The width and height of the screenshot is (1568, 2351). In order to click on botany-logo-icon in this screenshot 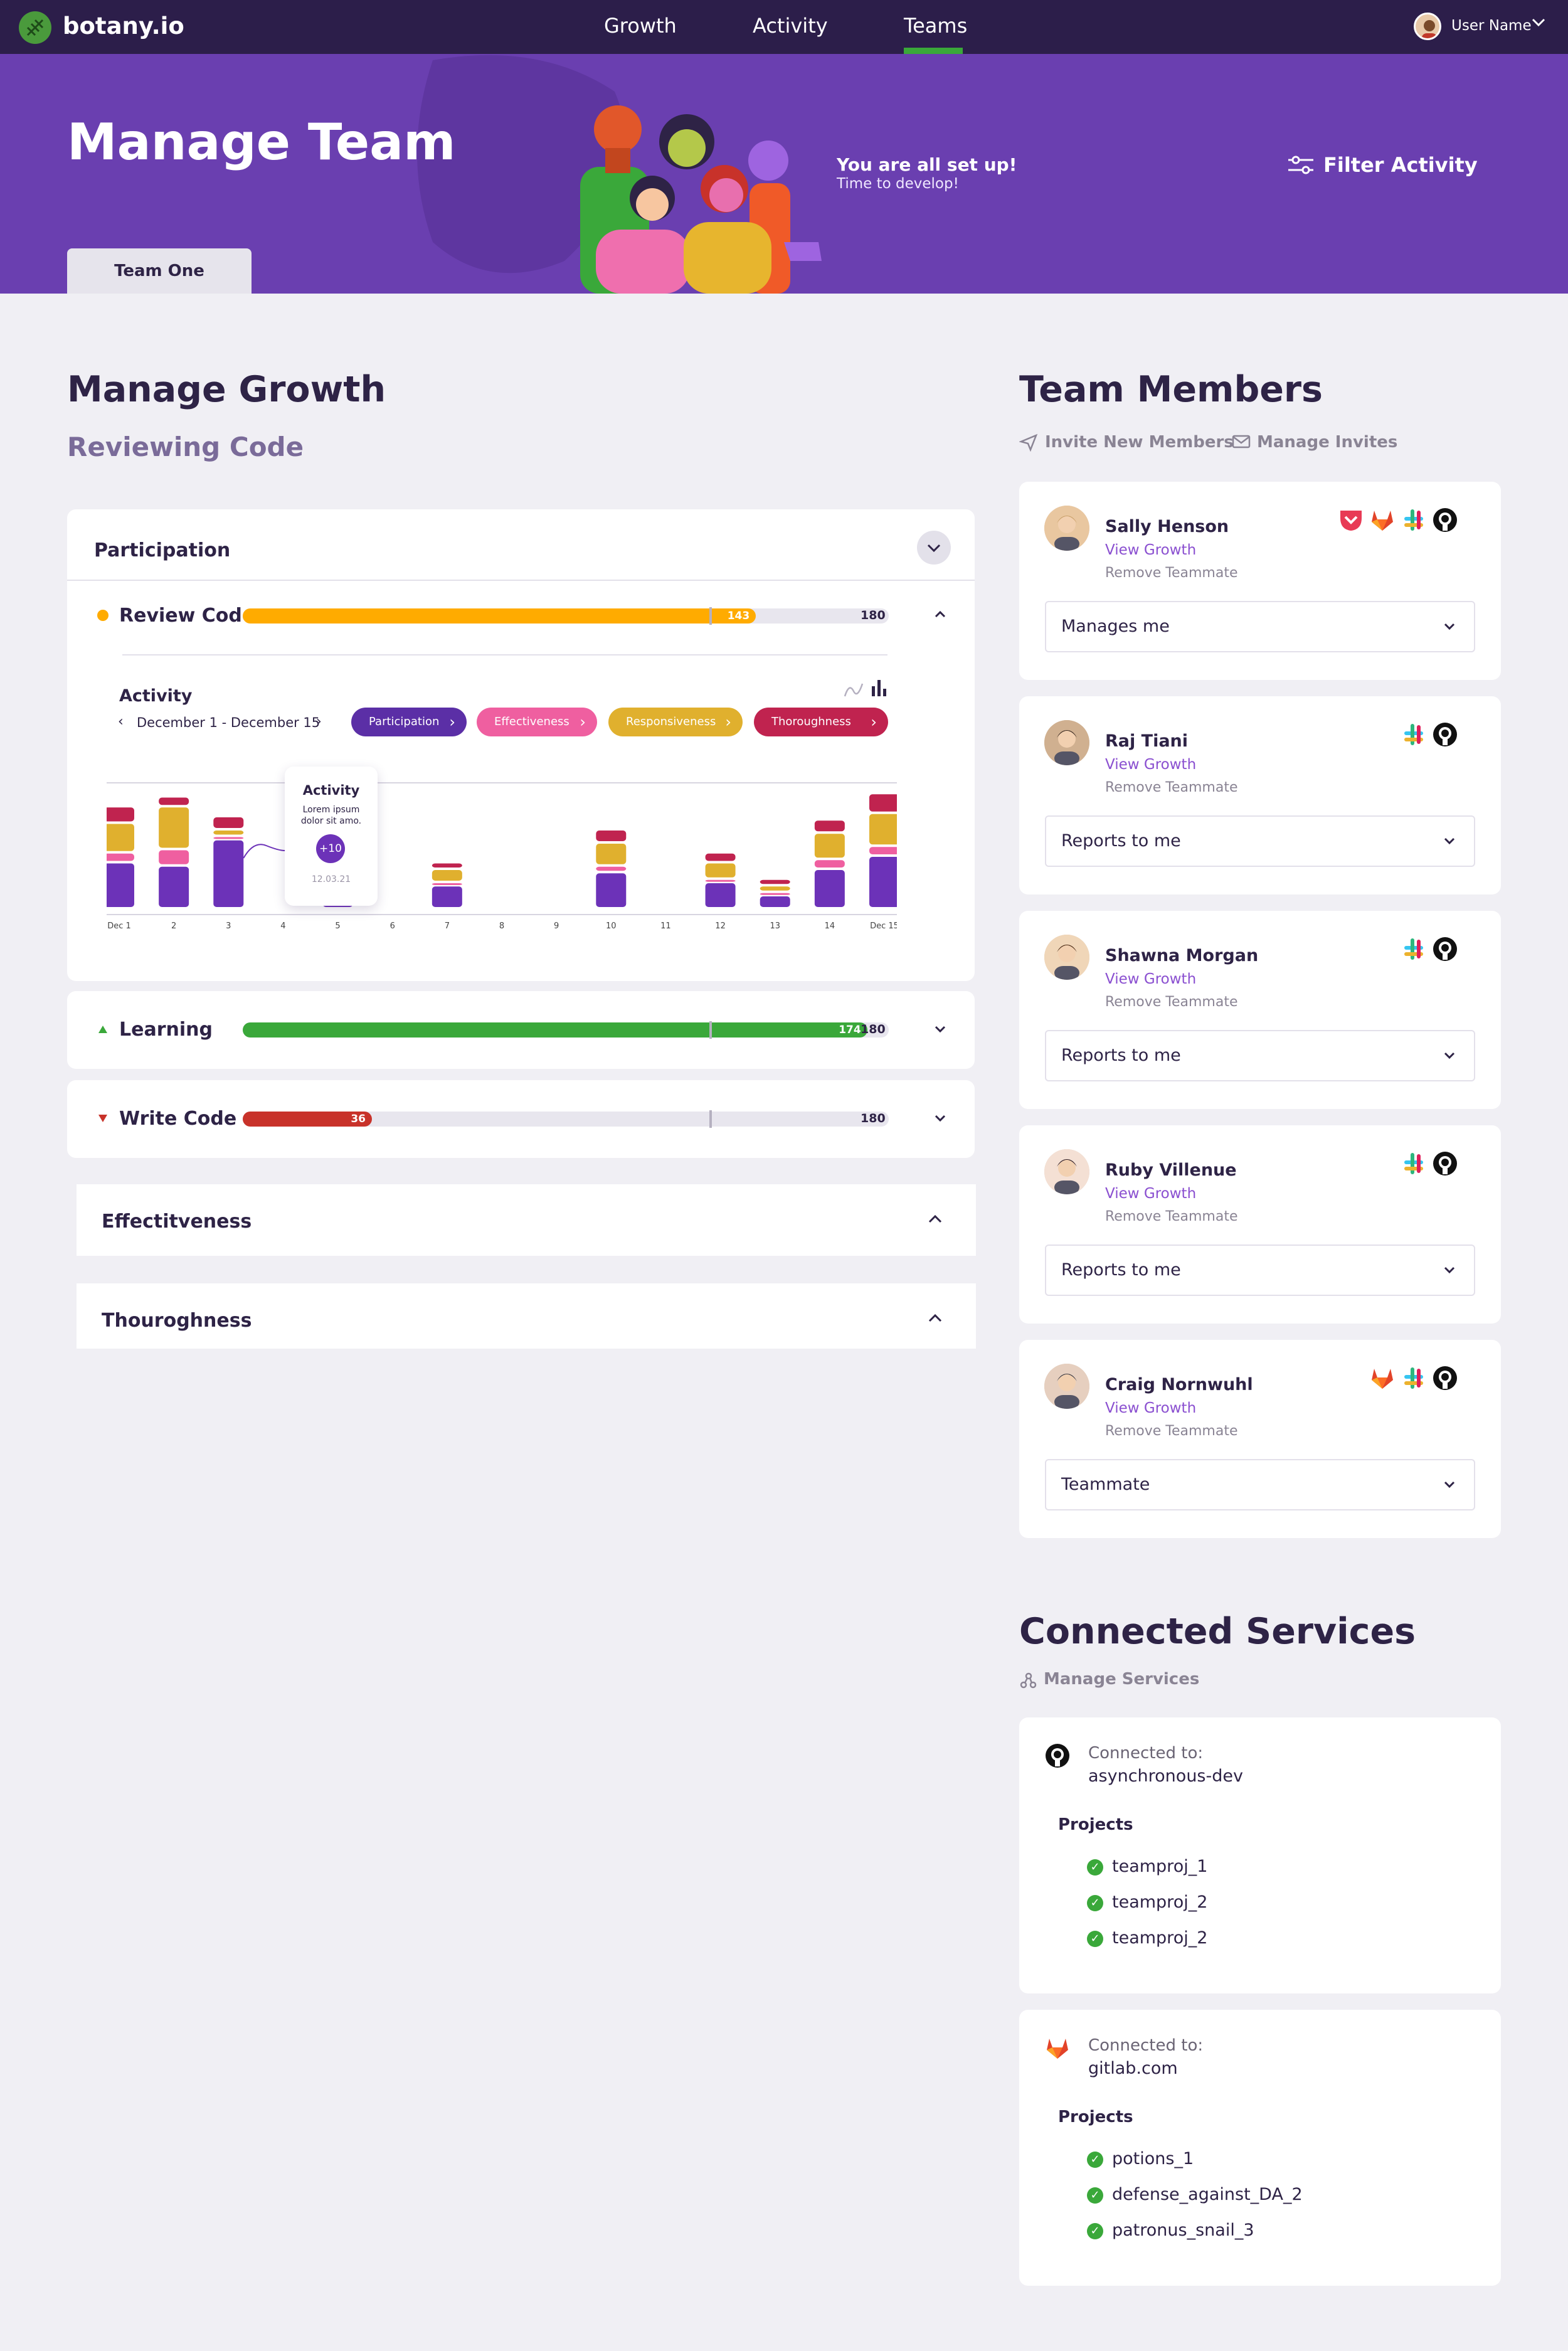, I will do `click(35, 28)`.